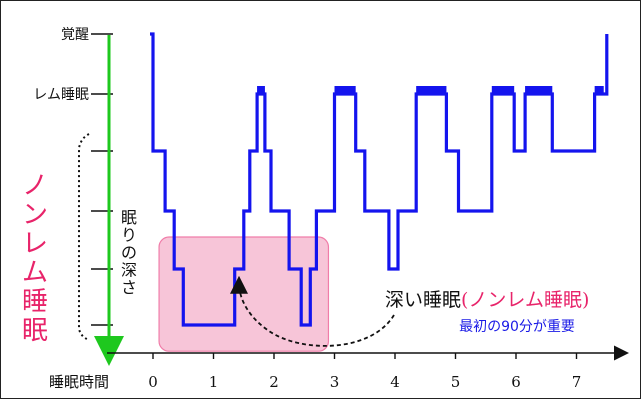  Describe the element at coordinates (516, 382) in the screenshot. I see `x-tick-label: 6` at that location.